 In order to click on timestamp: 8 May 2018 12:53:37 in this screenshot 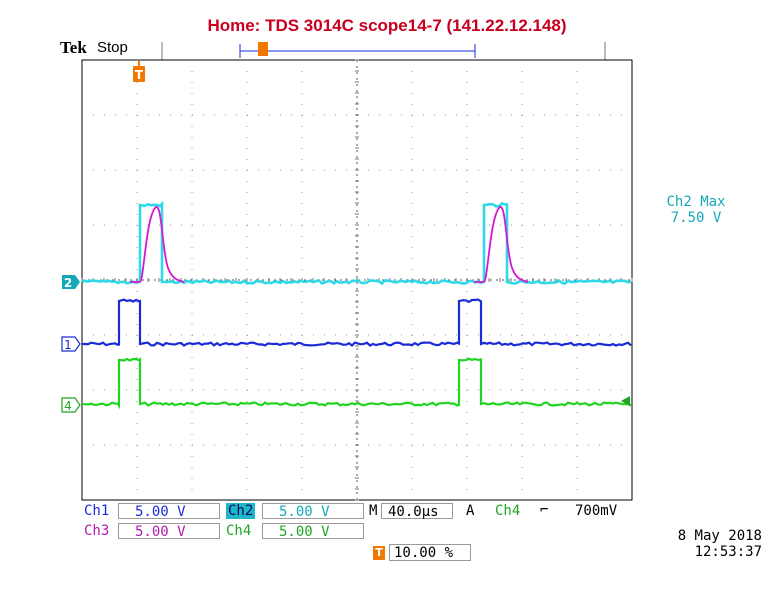, I will do `click(697, 544)`.